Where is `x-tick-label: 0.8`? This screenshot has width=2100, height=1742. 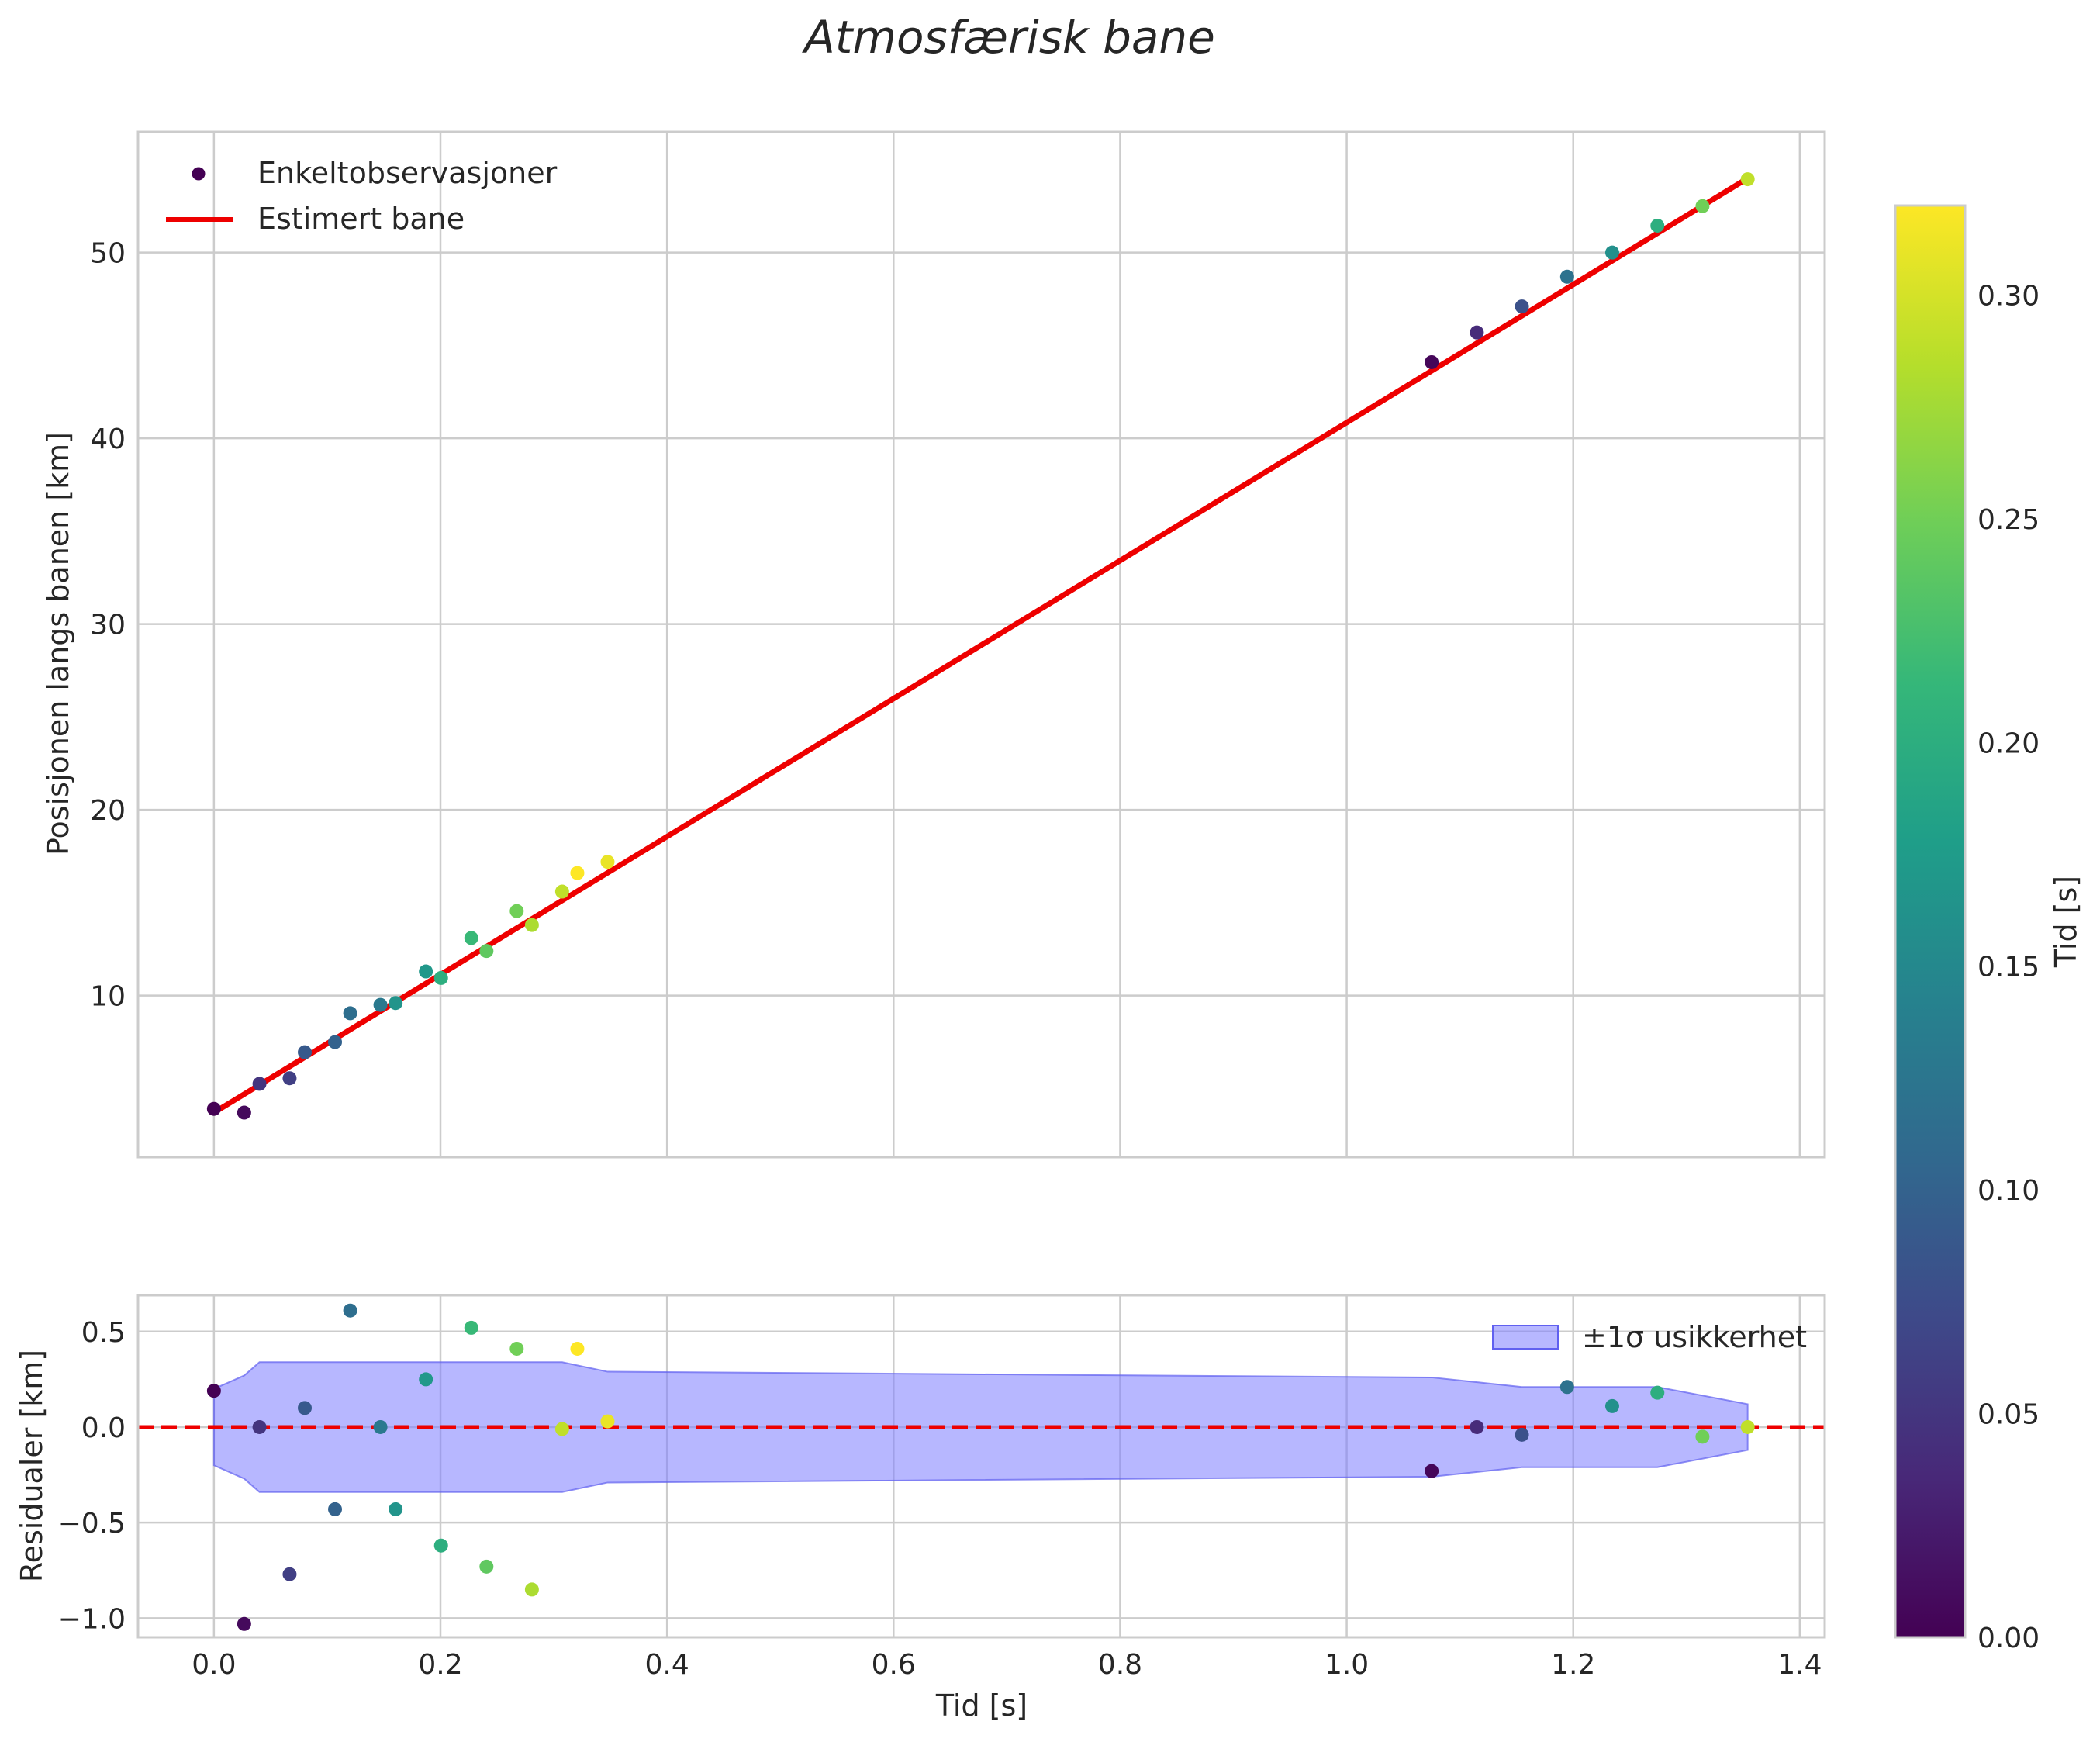 x-tick-label: 0.8 is located at coordinates (1120, 1665).